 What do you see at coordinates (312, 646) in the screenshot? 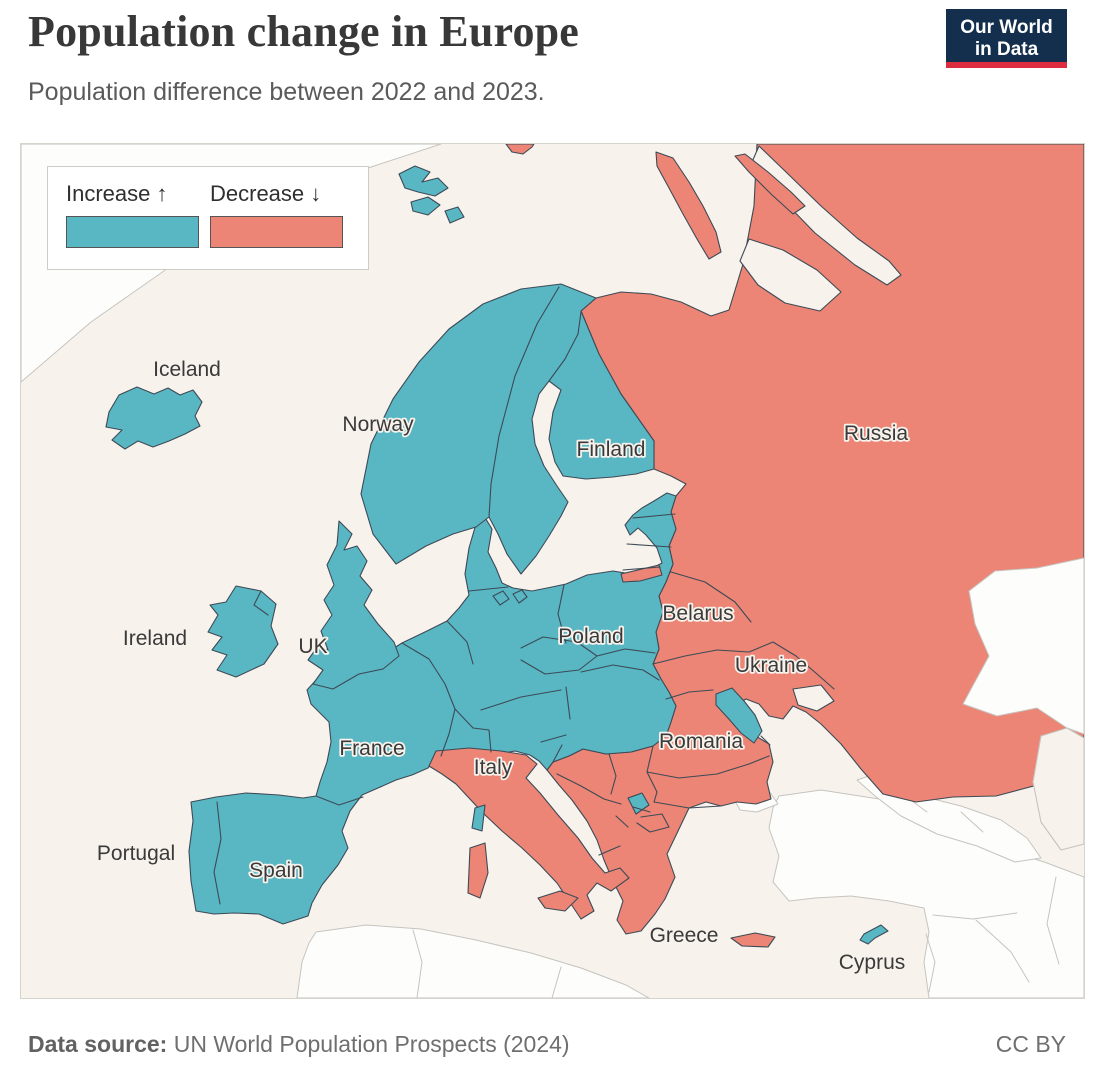
I see `country-label-uk: UK` at bounding box center [312, 646].